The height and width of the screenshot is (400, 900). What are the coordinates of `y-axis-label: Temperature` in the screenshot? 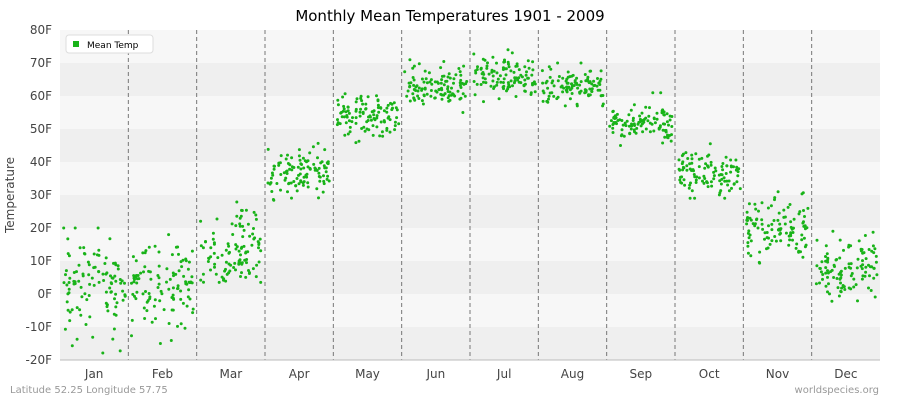 It's located at (10, 195).